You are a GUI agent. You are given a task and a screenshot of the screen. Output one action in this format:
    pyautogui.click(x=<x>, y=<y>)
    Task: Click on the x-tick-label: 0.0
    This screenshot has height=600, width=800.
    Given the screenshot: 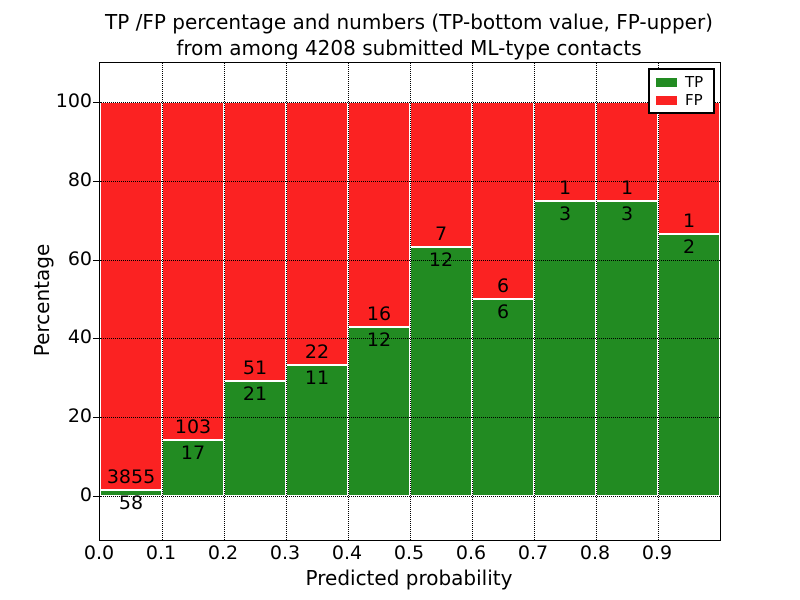 What is the action you would take?
    pyautogui.click(x=99, y=553)
    